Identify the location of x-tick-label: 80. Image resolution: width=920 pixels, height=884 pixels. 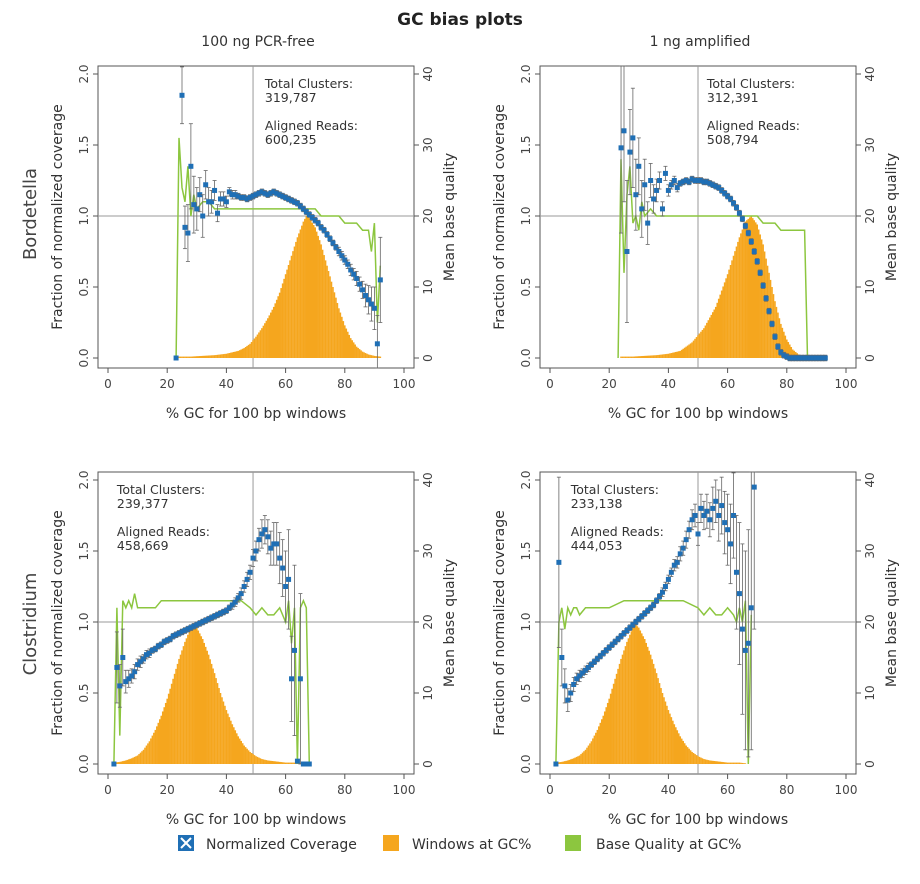
(786, 790).